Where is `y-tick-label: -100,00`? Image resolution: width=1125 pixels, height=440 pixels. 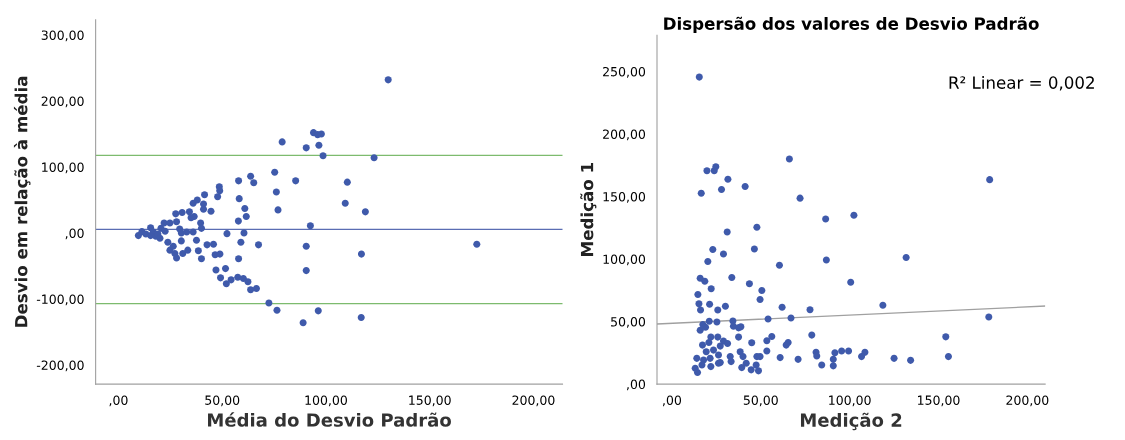 y-tick-label: -100,00 is located at coordinates (60, 300).